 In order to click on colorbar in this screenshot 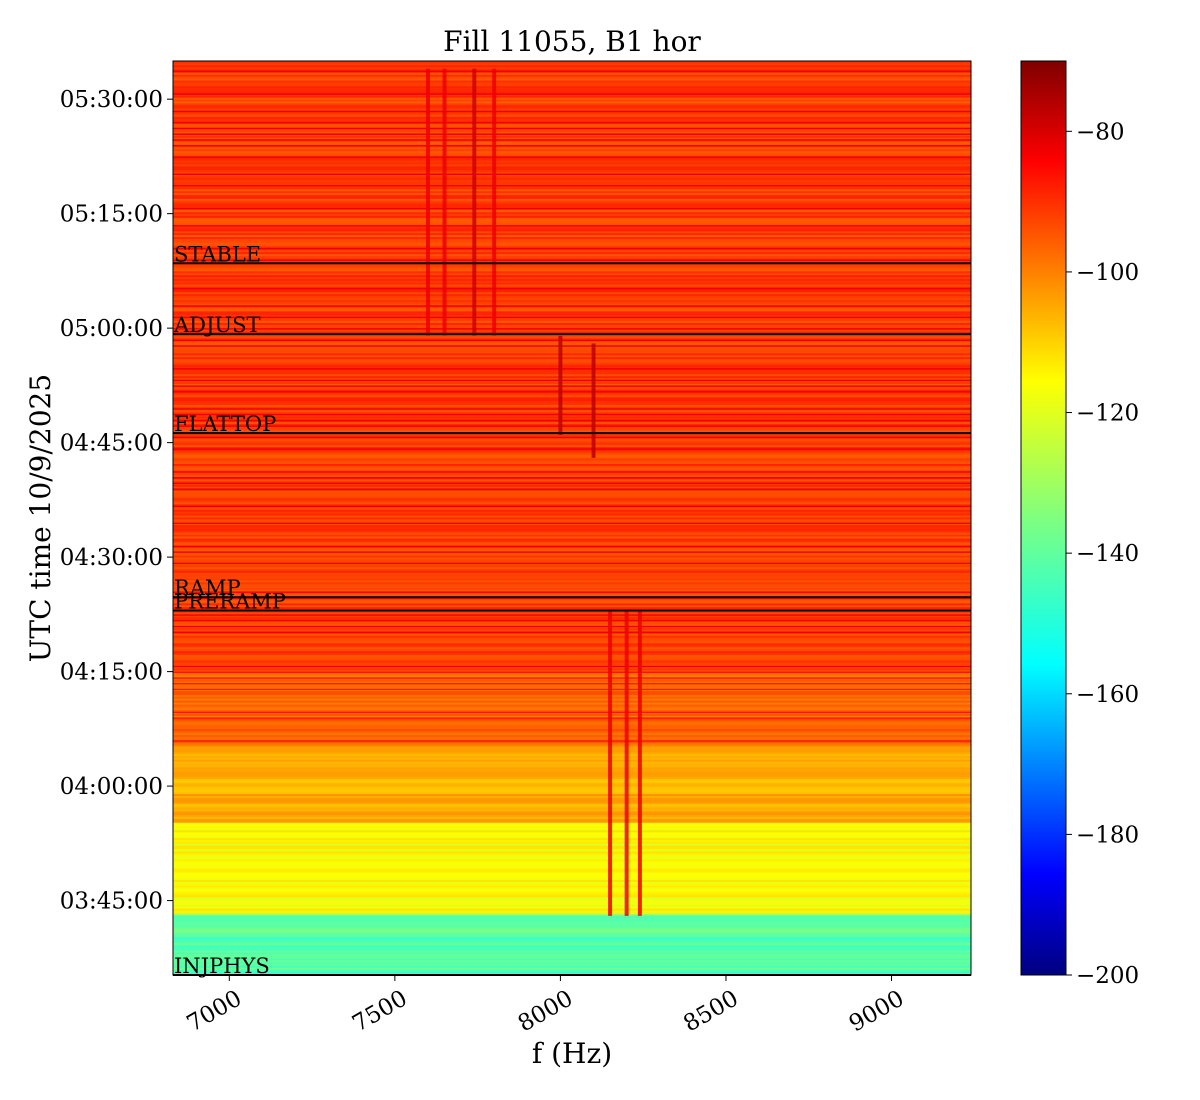, I will do `click(1043, 518)`.